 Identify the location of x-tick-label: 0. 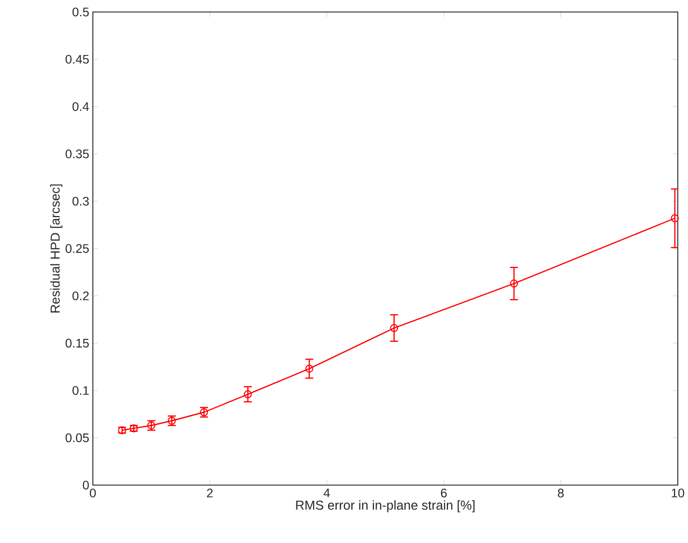
(93, 493).